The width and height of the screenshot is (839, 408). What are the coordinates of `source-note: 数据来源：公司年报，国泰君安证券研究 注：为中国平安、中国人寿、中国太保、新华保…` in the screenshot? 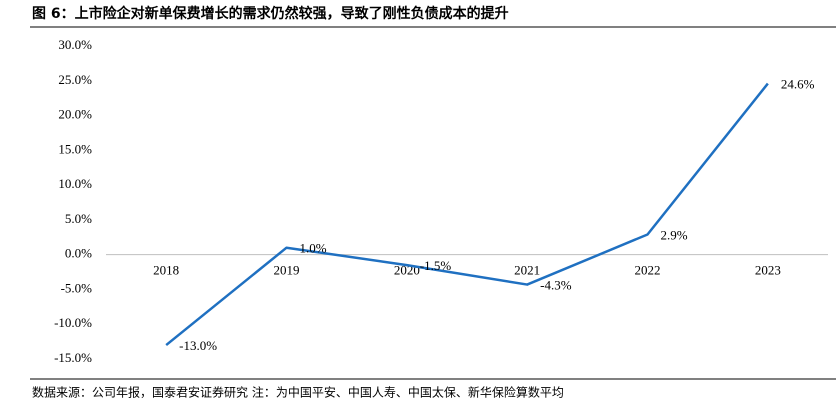 It's located at (298, 392).